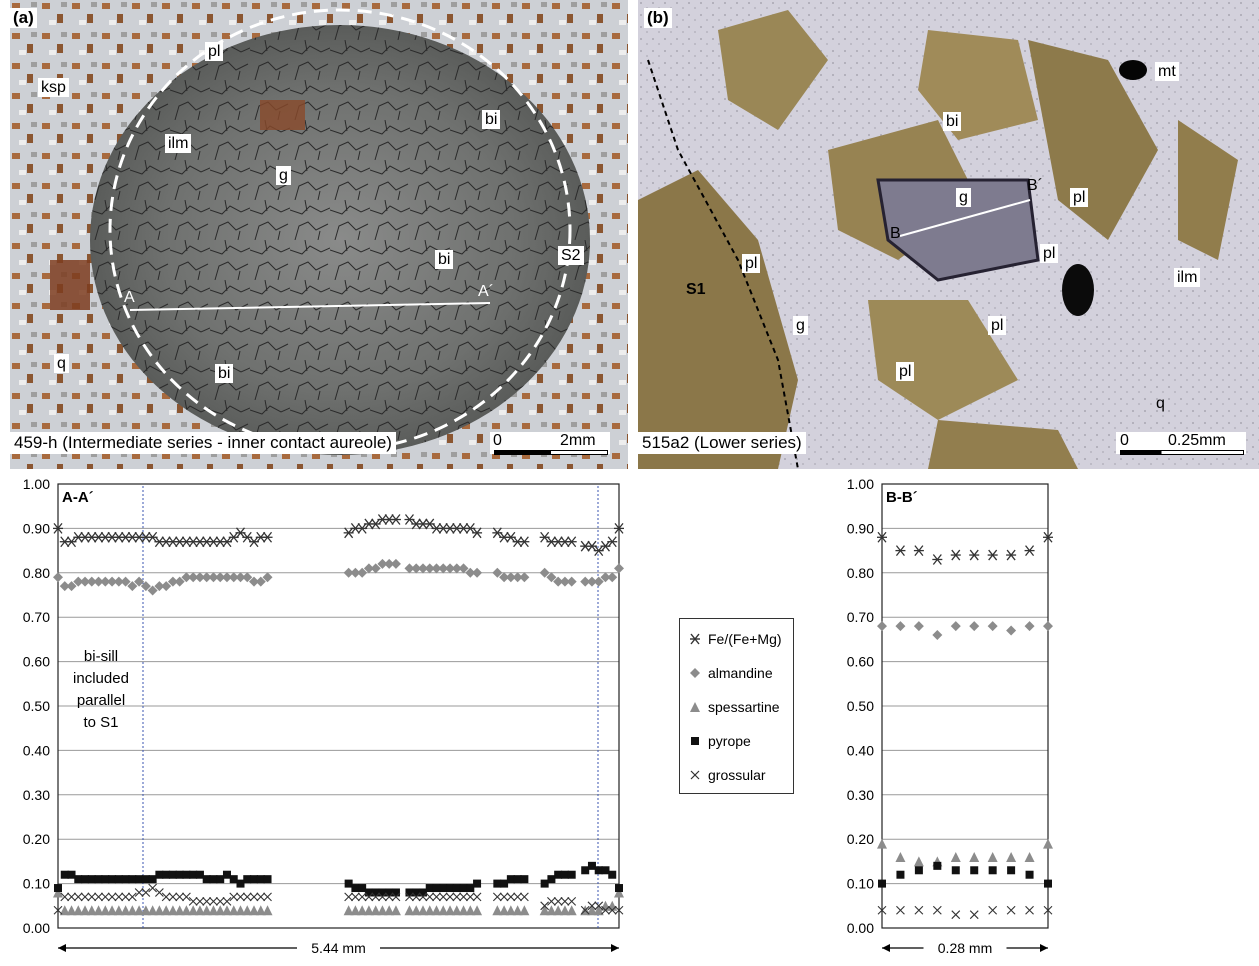 This screenshot has width=1259, height=966. I want to click on chart0-ytick-label: 0.60, so click(36, 662).